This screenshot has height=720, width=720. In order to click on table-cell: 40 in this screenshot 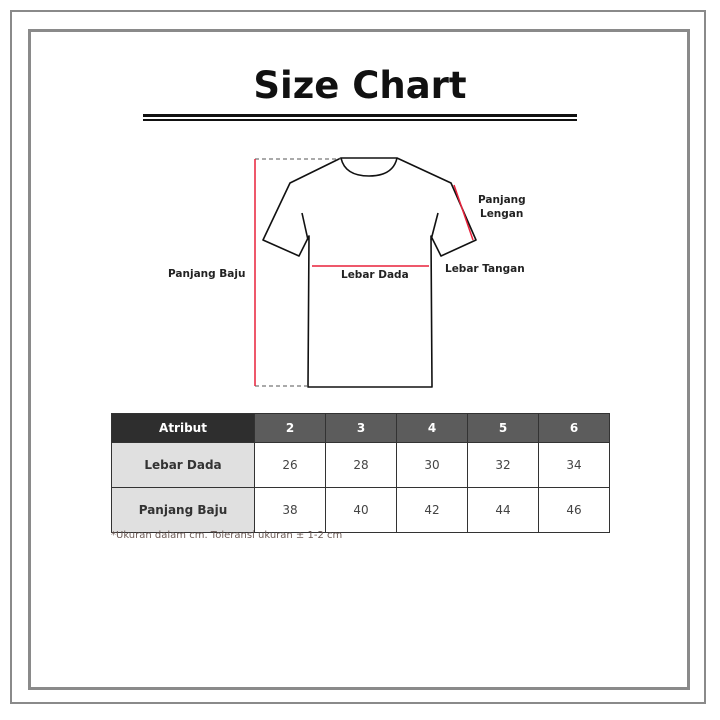, I will do `click(361, 510)`.